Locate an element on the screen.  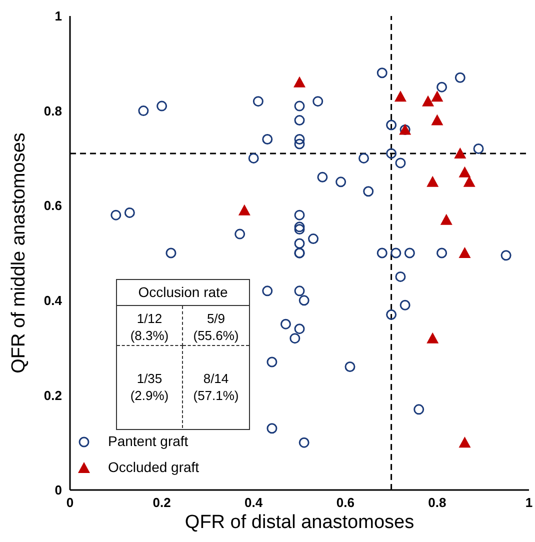
legend-label: Occluded graft is located at coordinates (154, 467).